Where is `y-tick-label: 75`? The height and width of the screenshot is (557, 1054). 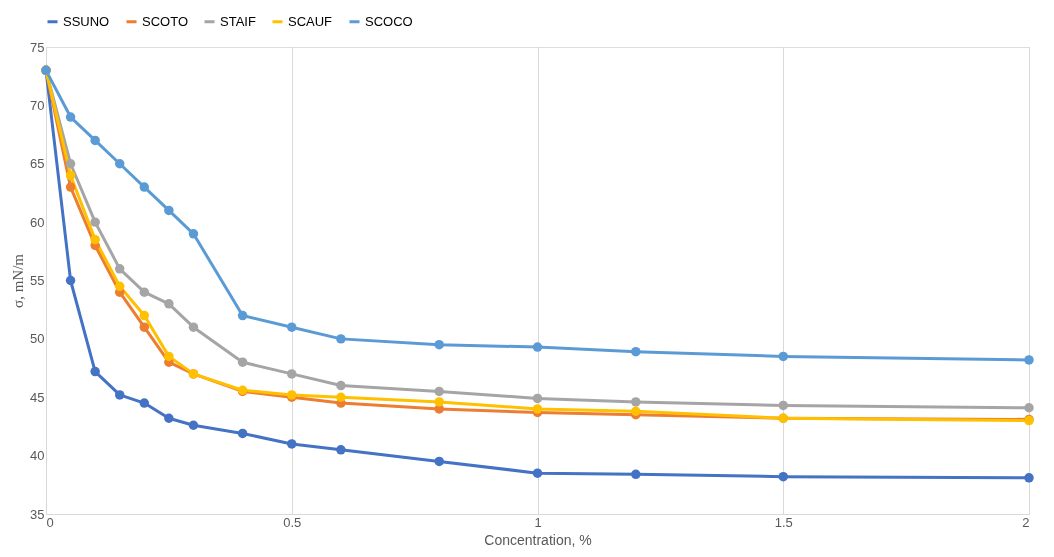
y-tick-label: 75 is located at coordinates (37, 47).